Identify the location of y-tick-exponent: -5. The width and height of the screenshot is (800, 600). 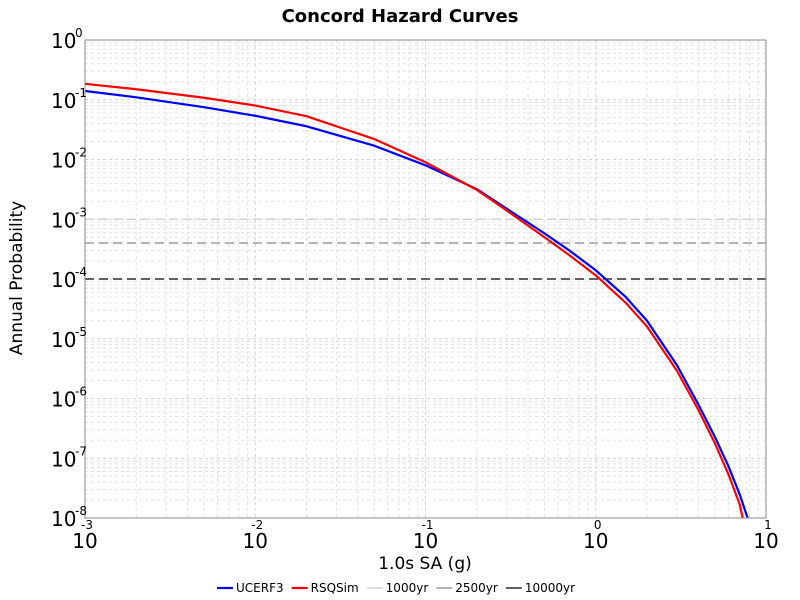
(81, 332).